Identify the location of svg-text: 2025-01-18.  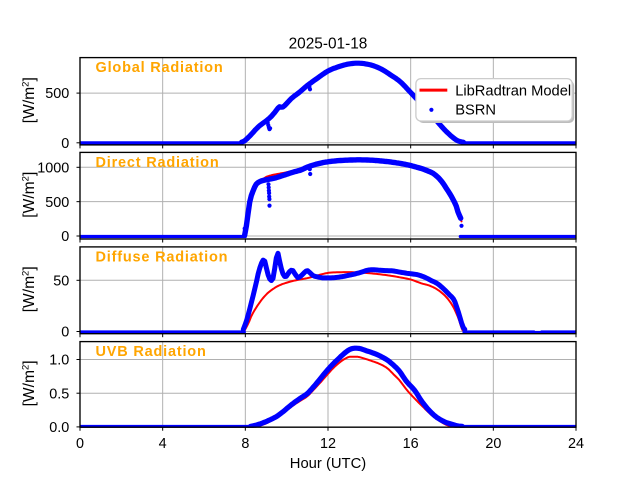
(328, 44).